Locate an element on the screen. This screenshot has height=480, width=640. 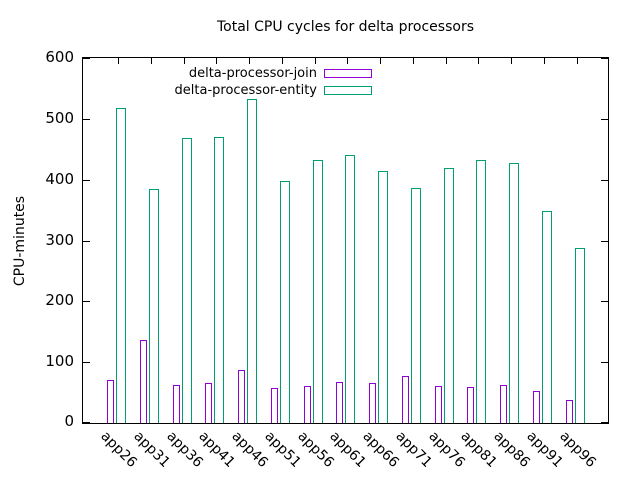
y-tick-label: 400 is located at coordinates (59, 179).